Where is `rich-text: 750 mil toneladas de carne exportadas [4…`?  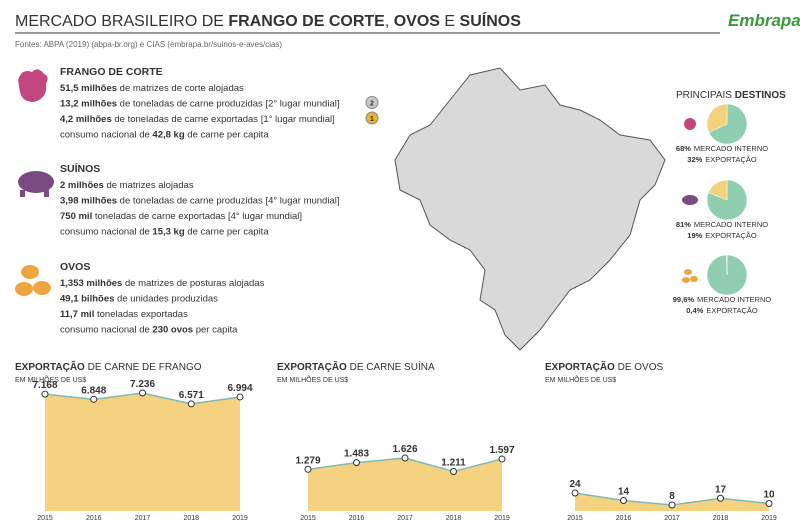 rich-text: 750 mil toneladas de carne exportadas [4… is located at coordinates (181, 216).